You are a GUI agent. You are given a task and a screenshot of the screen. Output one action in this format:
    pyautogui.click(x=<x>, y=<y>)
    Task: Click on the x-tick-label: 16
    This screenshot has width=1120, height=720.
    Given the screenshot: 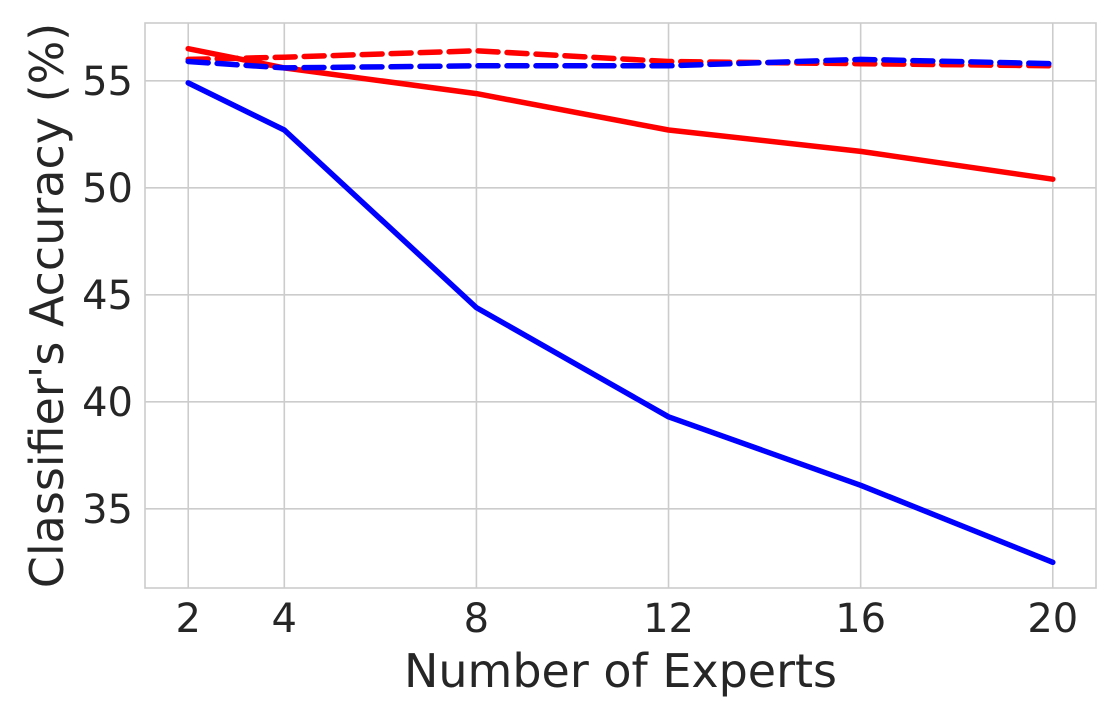 What is the action you would take?
    pyautogui.click(x=860, y=619)
    